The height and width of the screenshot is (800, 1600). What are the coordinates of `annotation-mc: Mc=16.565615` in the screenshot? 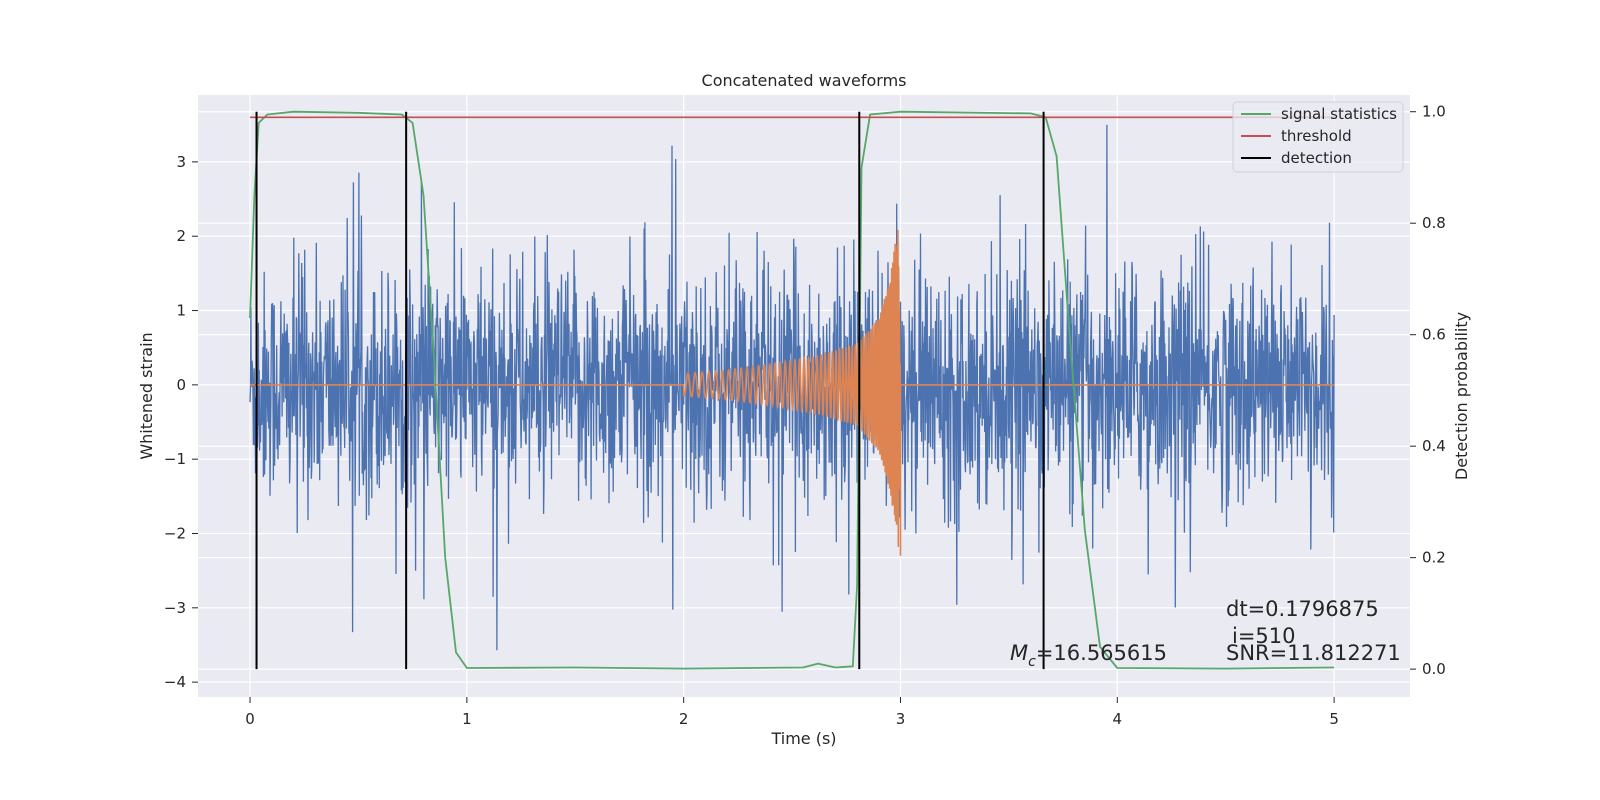 It's located at (1088, 655).